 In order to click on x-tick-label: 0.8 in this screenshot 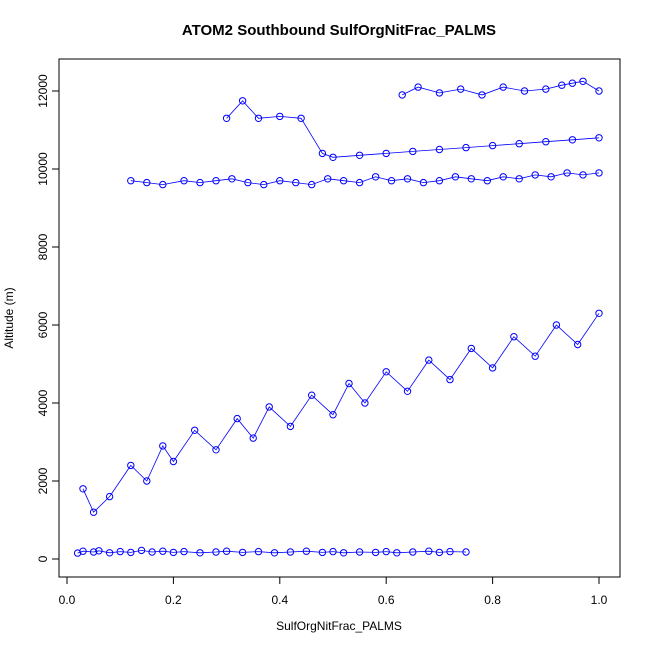, I will do `click(492, 600)`.